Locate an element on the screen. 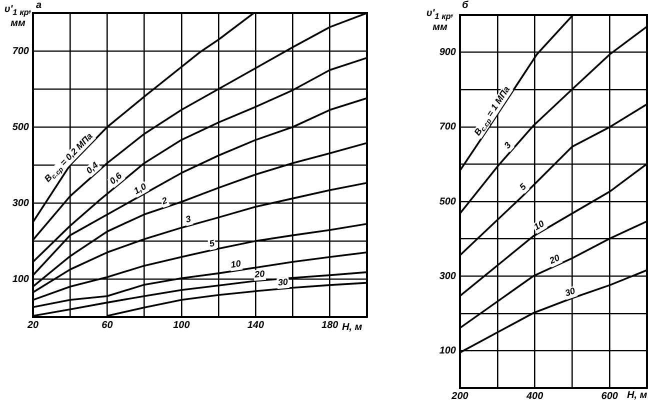 The width and height of the screenshot is (654, 405). chart-title: б is located at coordinates (465, 5).